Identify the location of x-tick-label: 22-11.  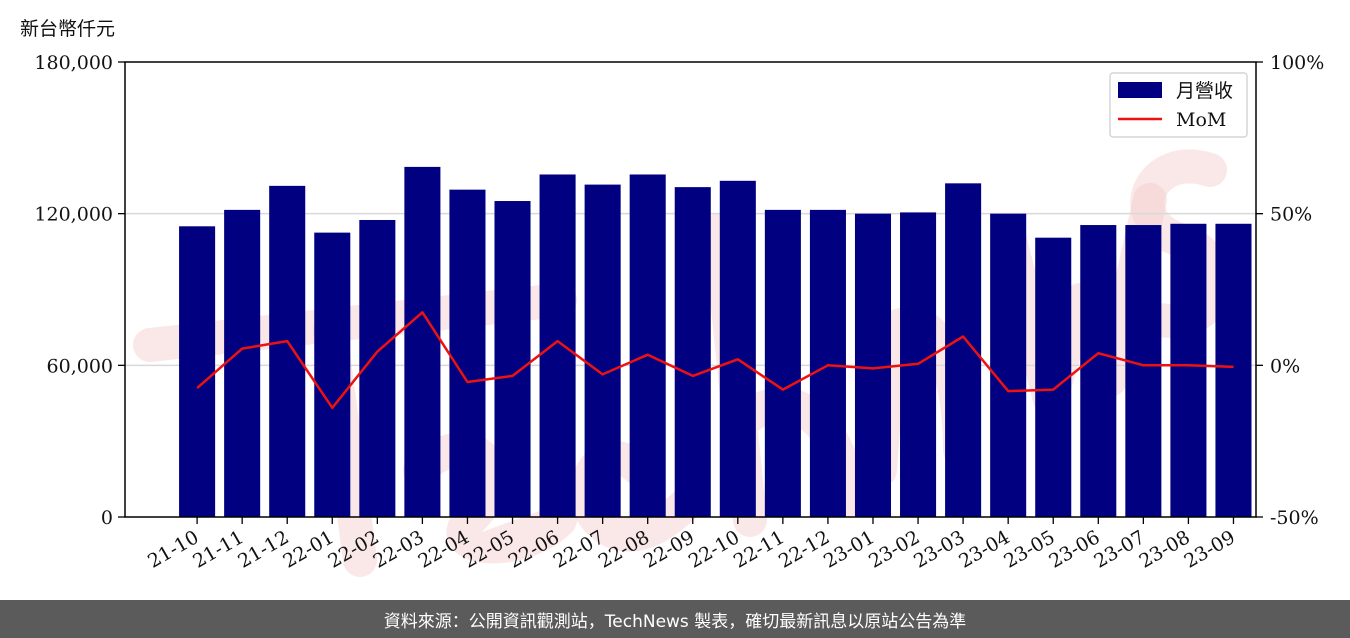
(759, 549).